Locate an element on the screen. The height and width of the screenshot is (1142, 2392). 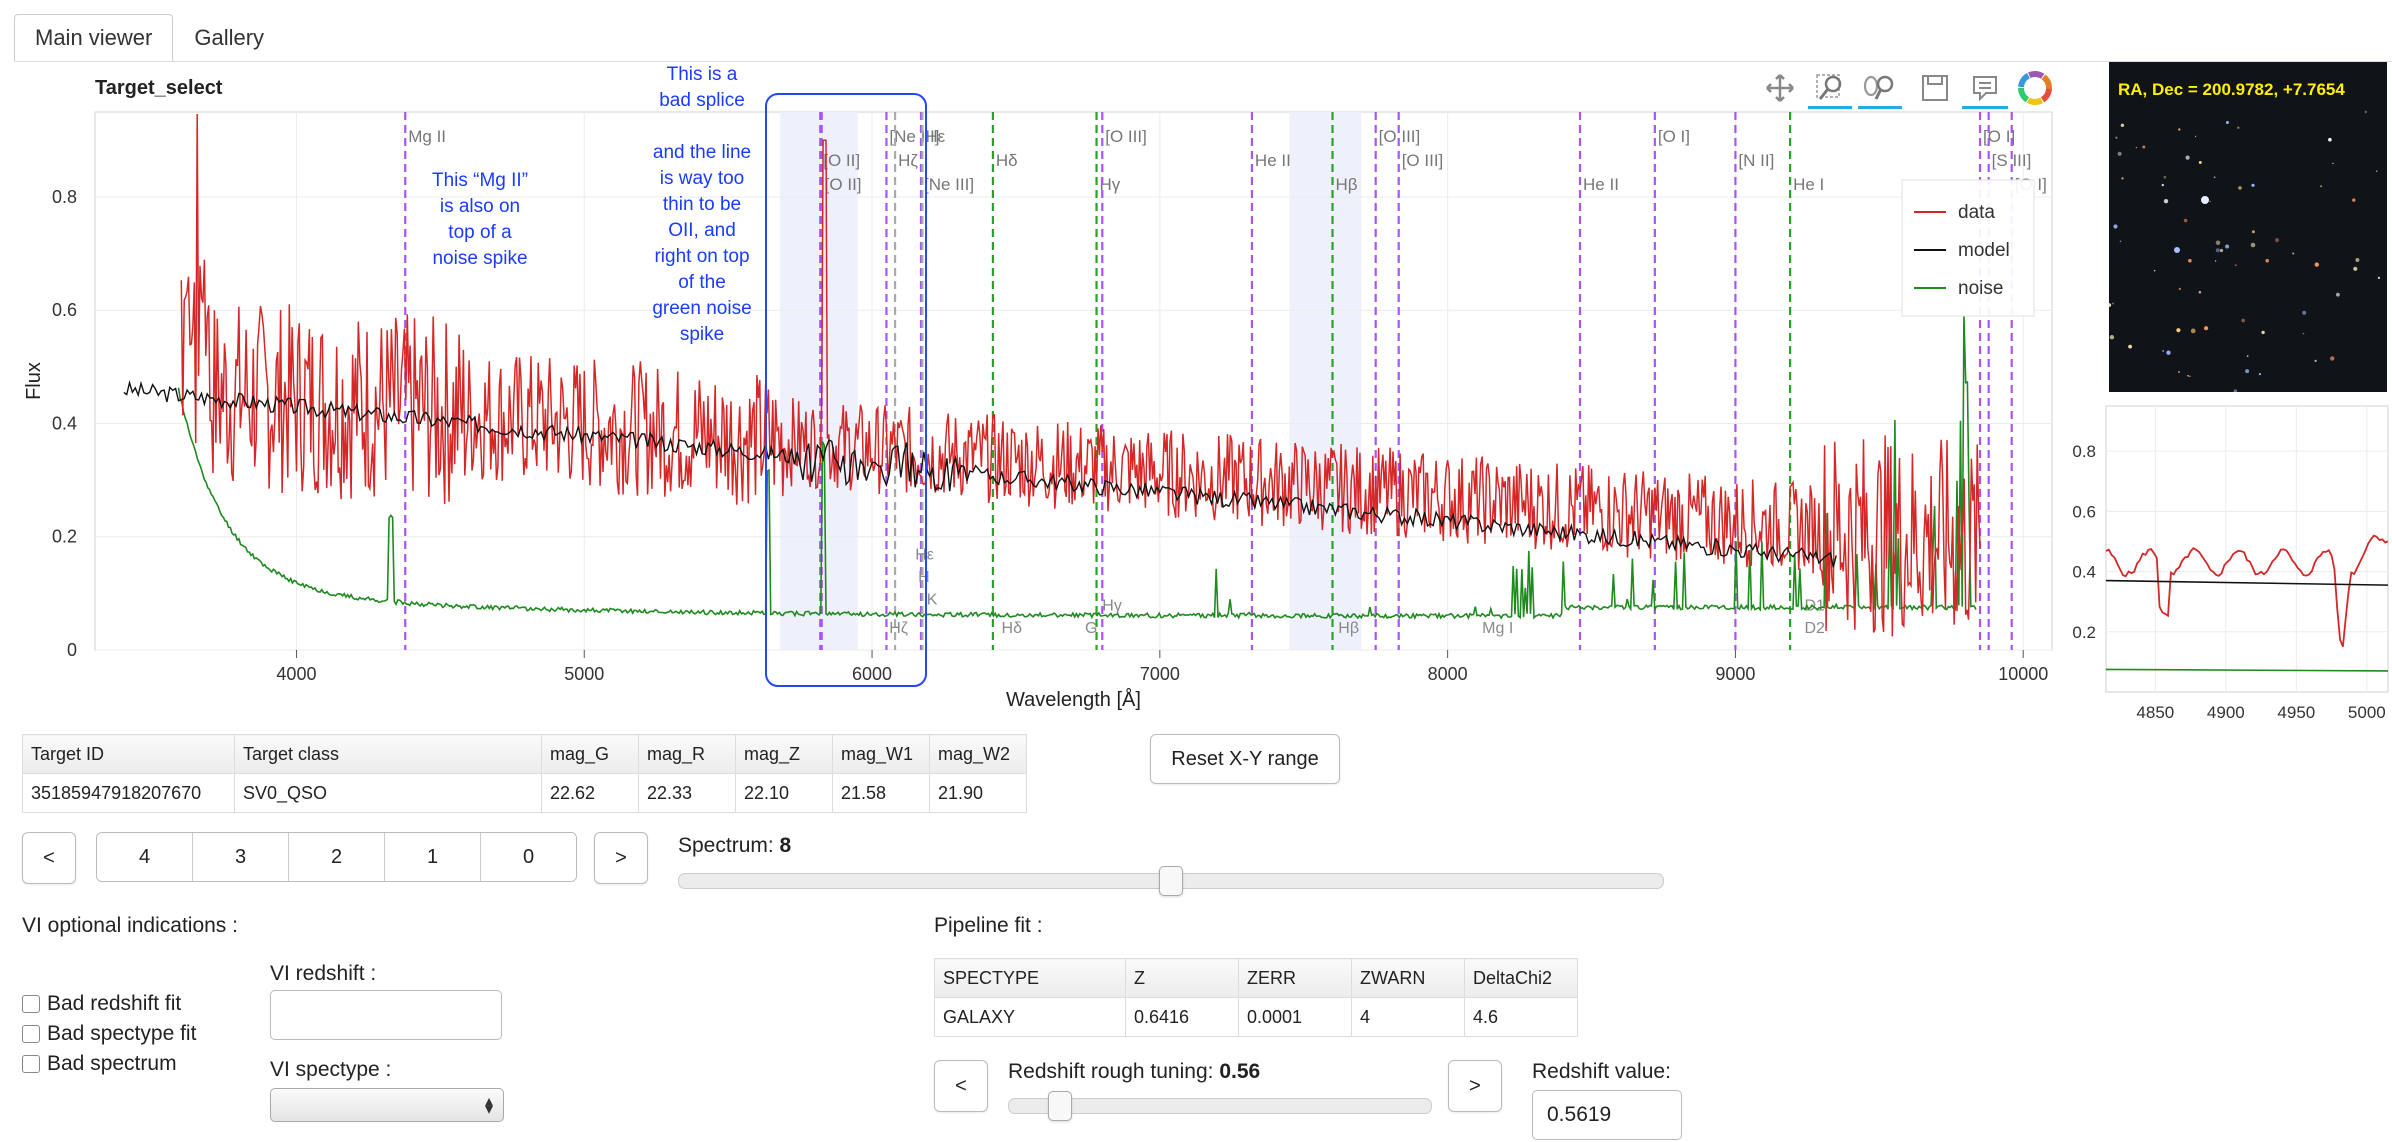
vi-spectype-select: ▴ ▾ is located at coordinates (387, 1105).